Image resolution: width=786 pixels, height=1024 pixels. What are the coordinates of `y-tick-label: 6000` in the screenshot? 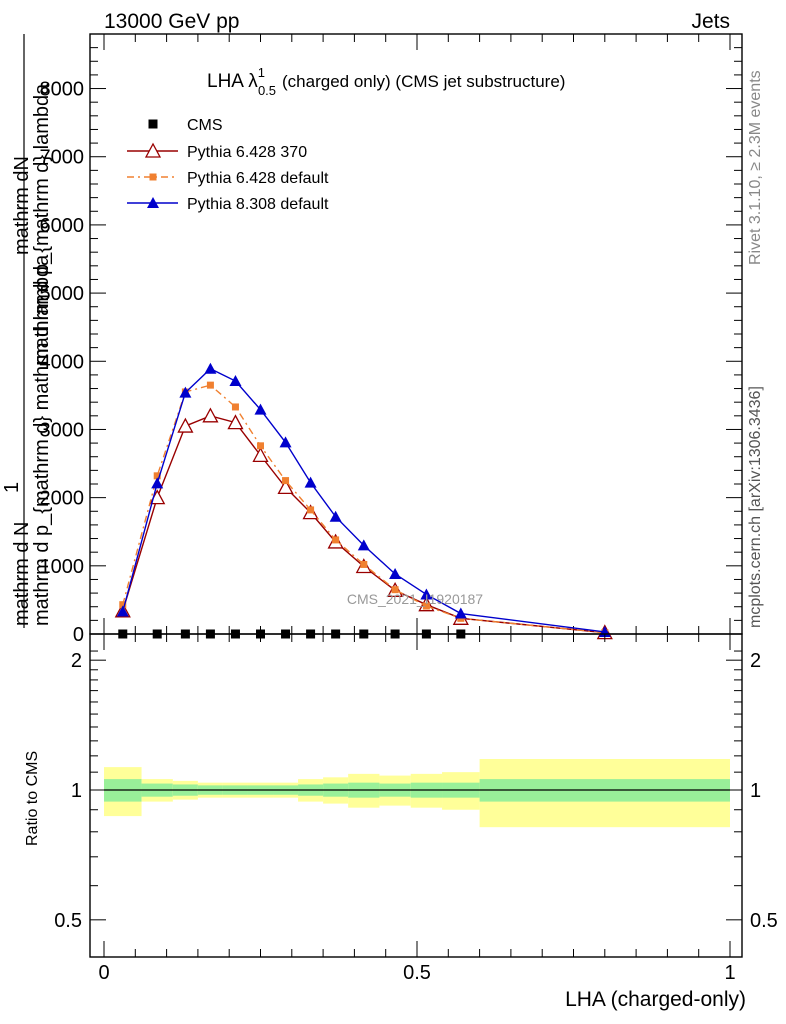 It's located at (62, 226).